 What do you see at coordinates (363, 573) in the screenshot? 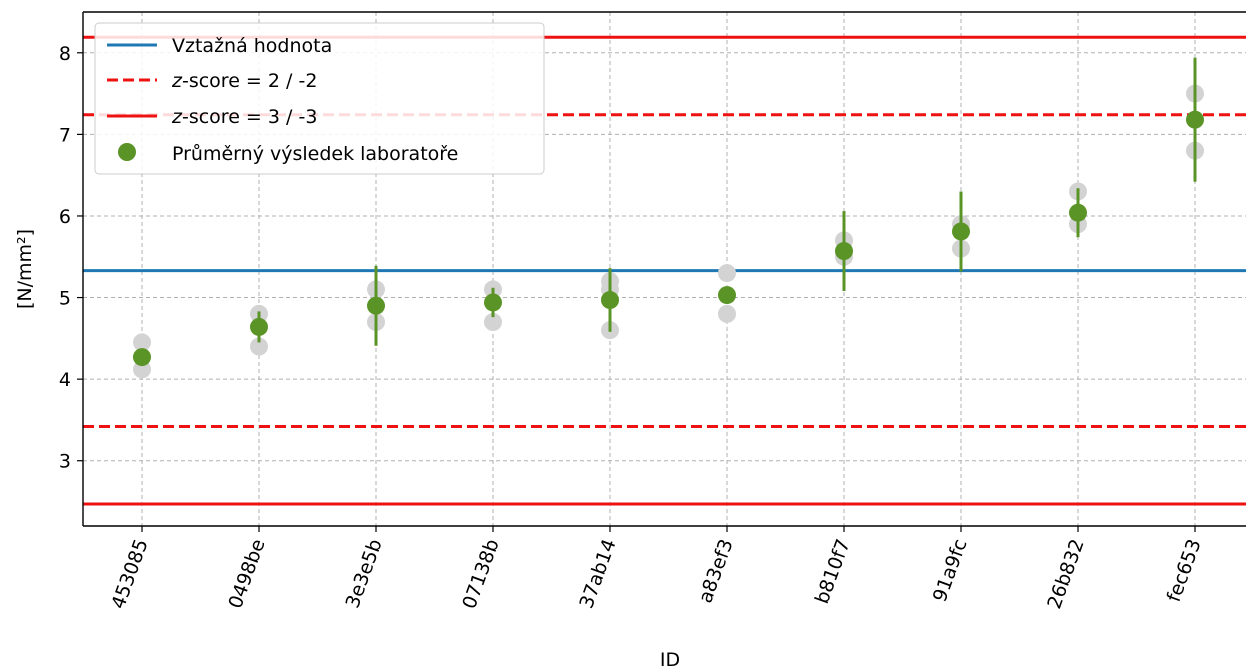
I see `x-tick-label: 3e3e5b` at bounding box center [363, 573].